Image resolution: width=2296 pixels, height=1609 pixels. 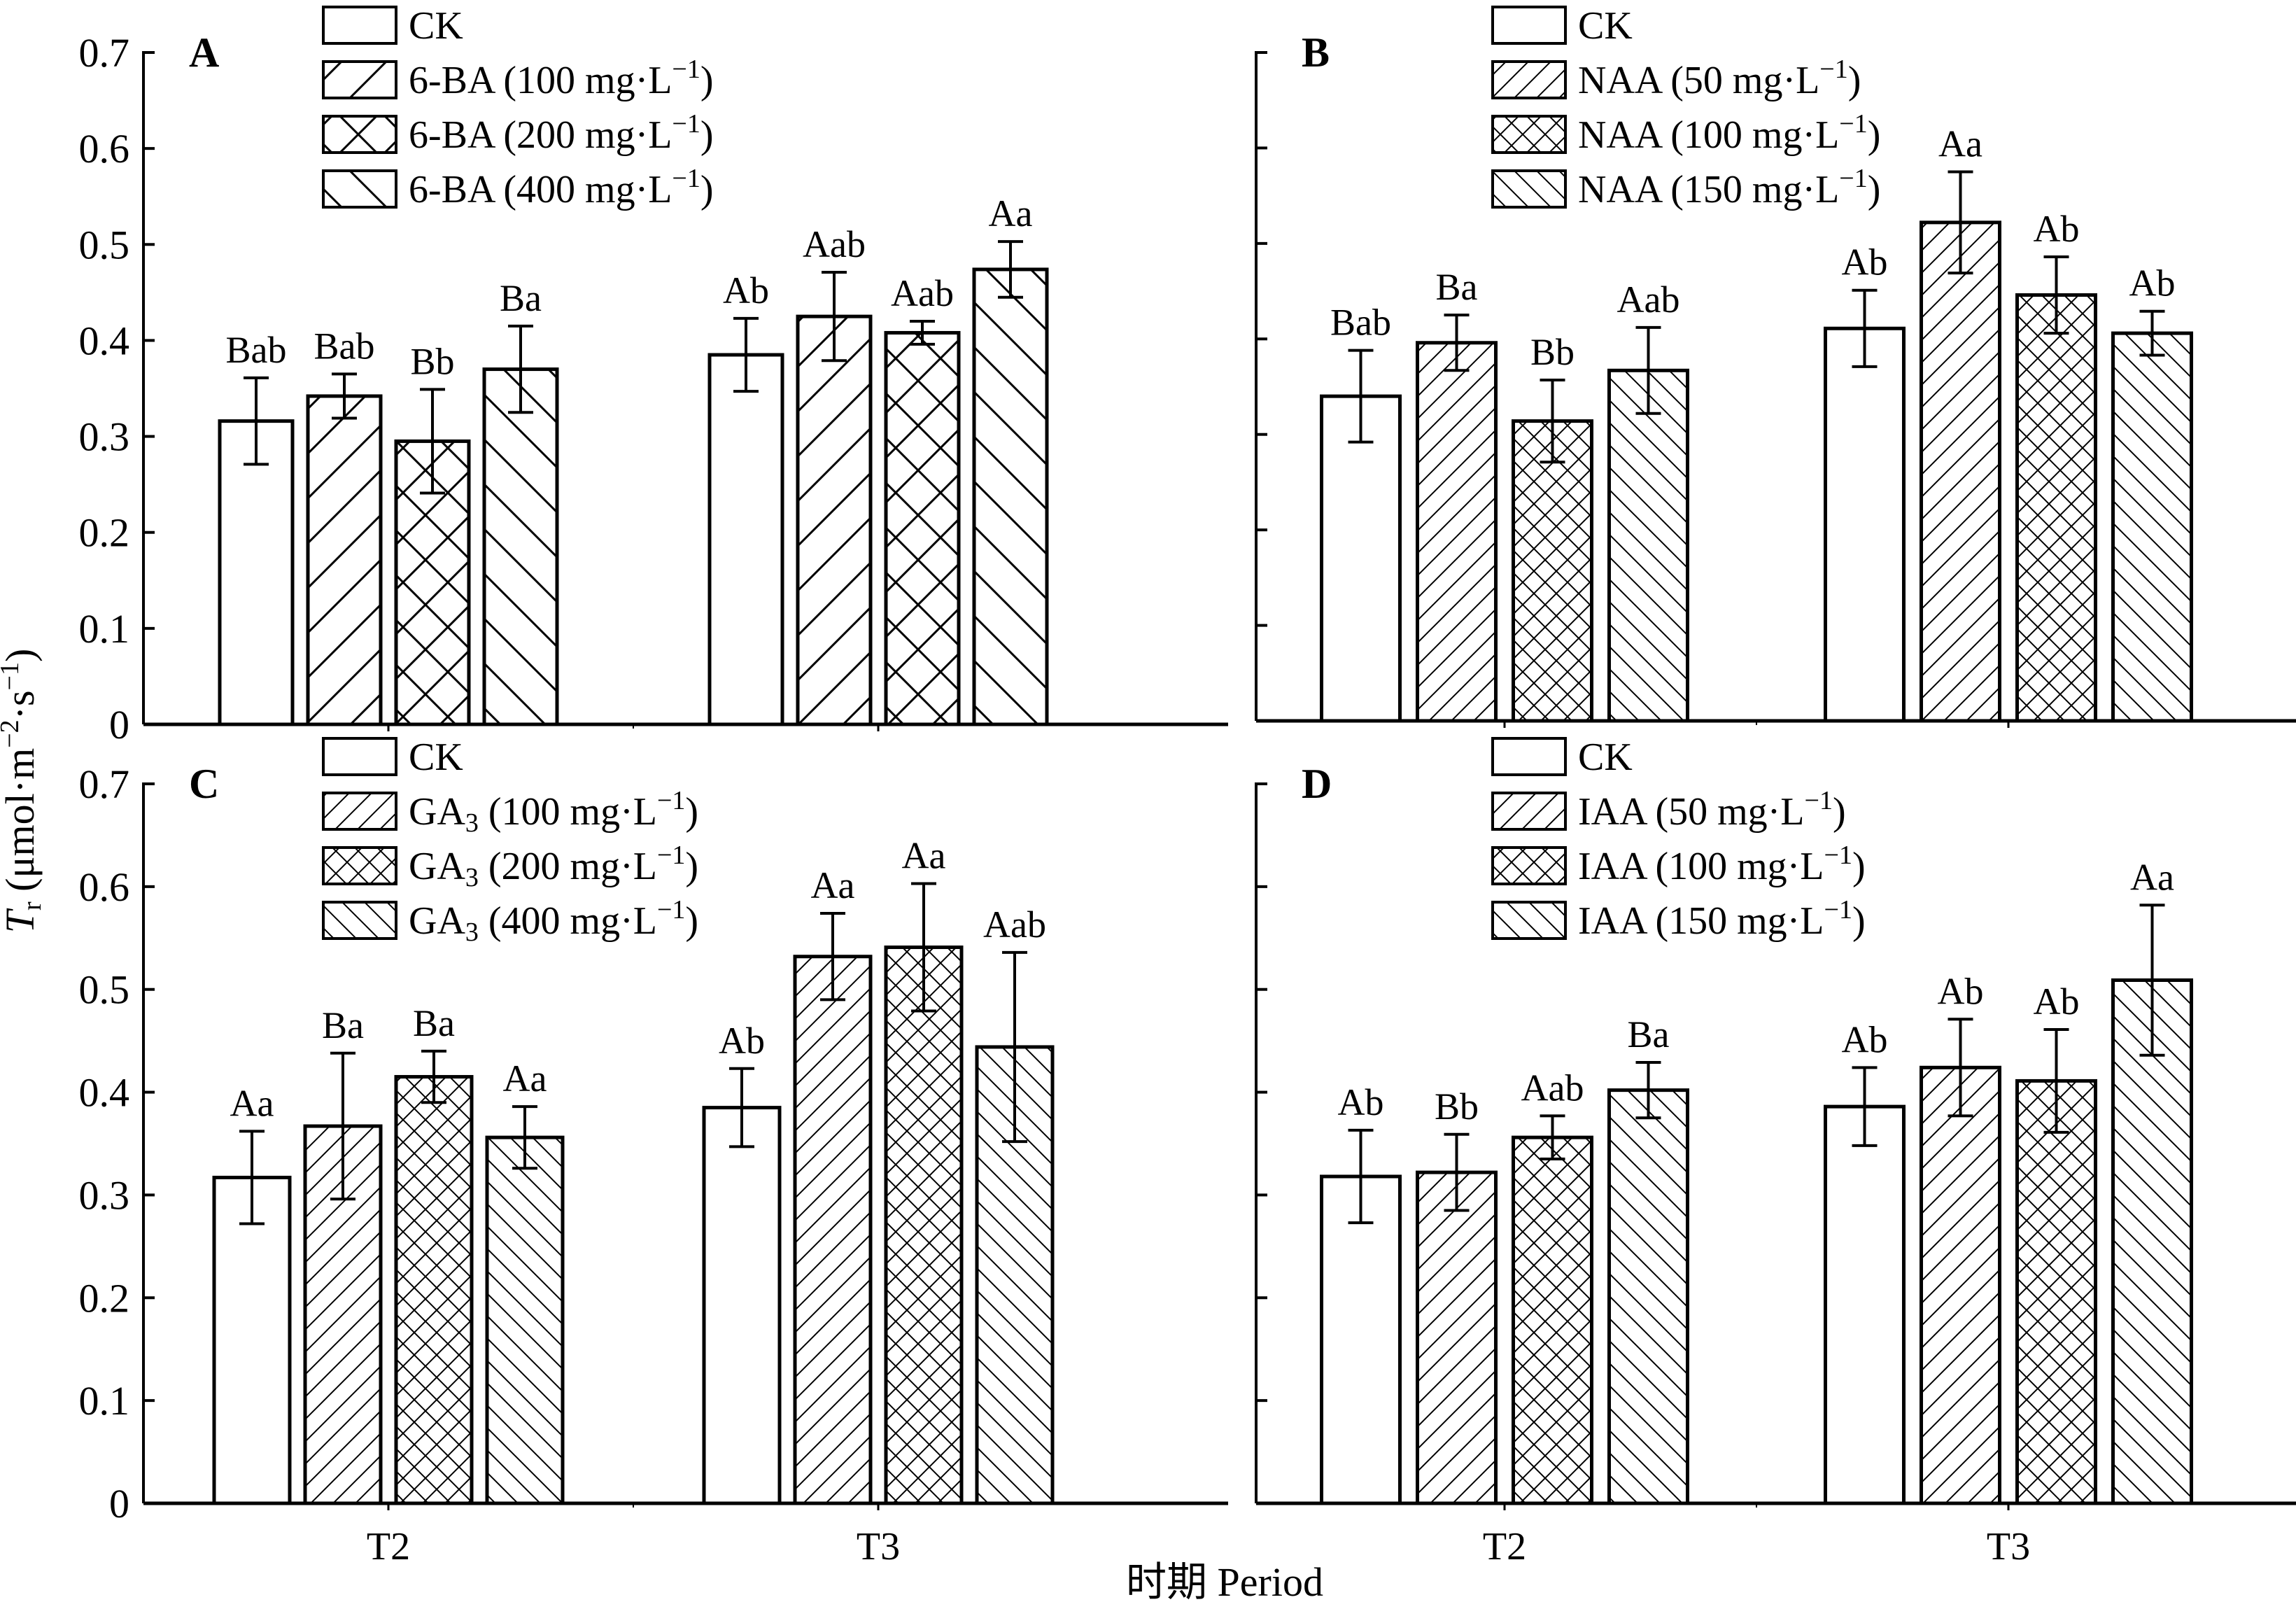 I want to click on legend-entry: NAA (150 mg·L−1), so click(x=1729, y=187).